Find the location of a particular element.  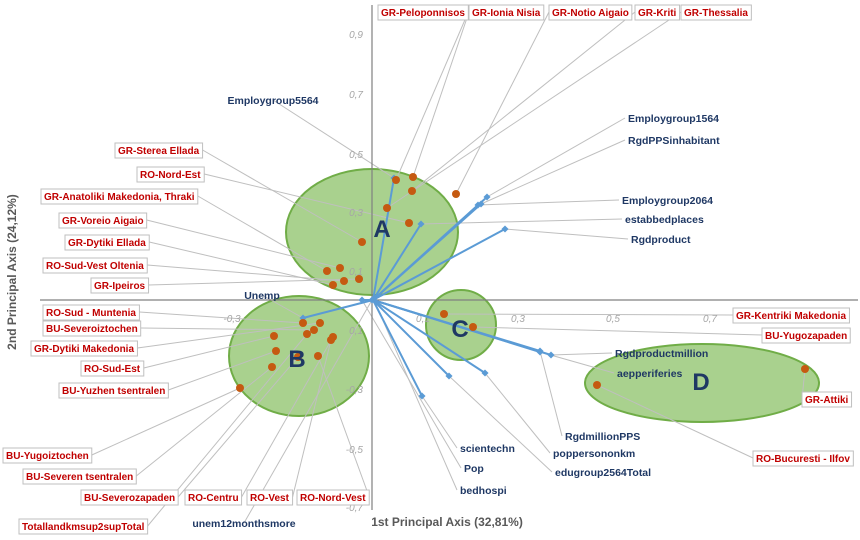

region-label-bu-yugoiztochen: BU-Yugoiztochen is located at coordinates (47, 456).